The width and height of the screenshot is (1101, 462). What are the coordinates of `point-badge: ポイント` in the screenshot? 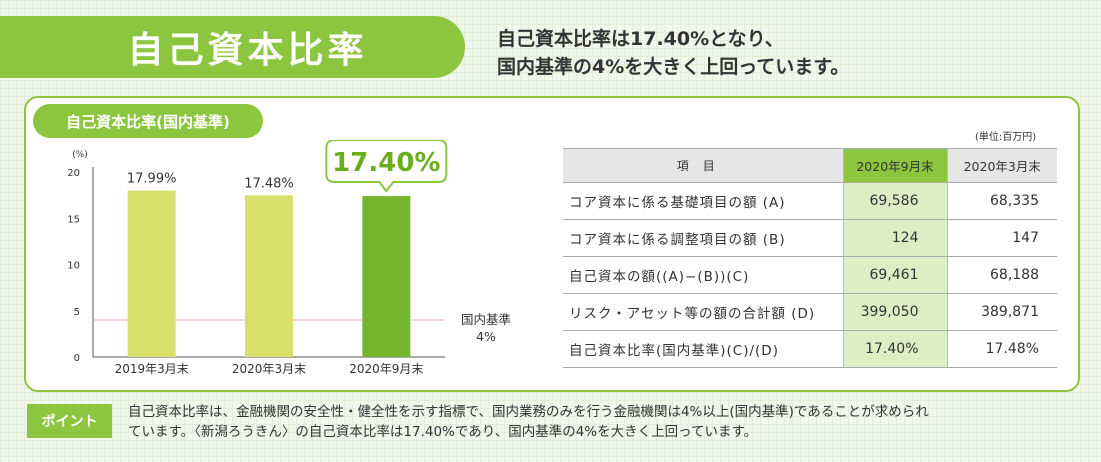 It's located at (69, 421).